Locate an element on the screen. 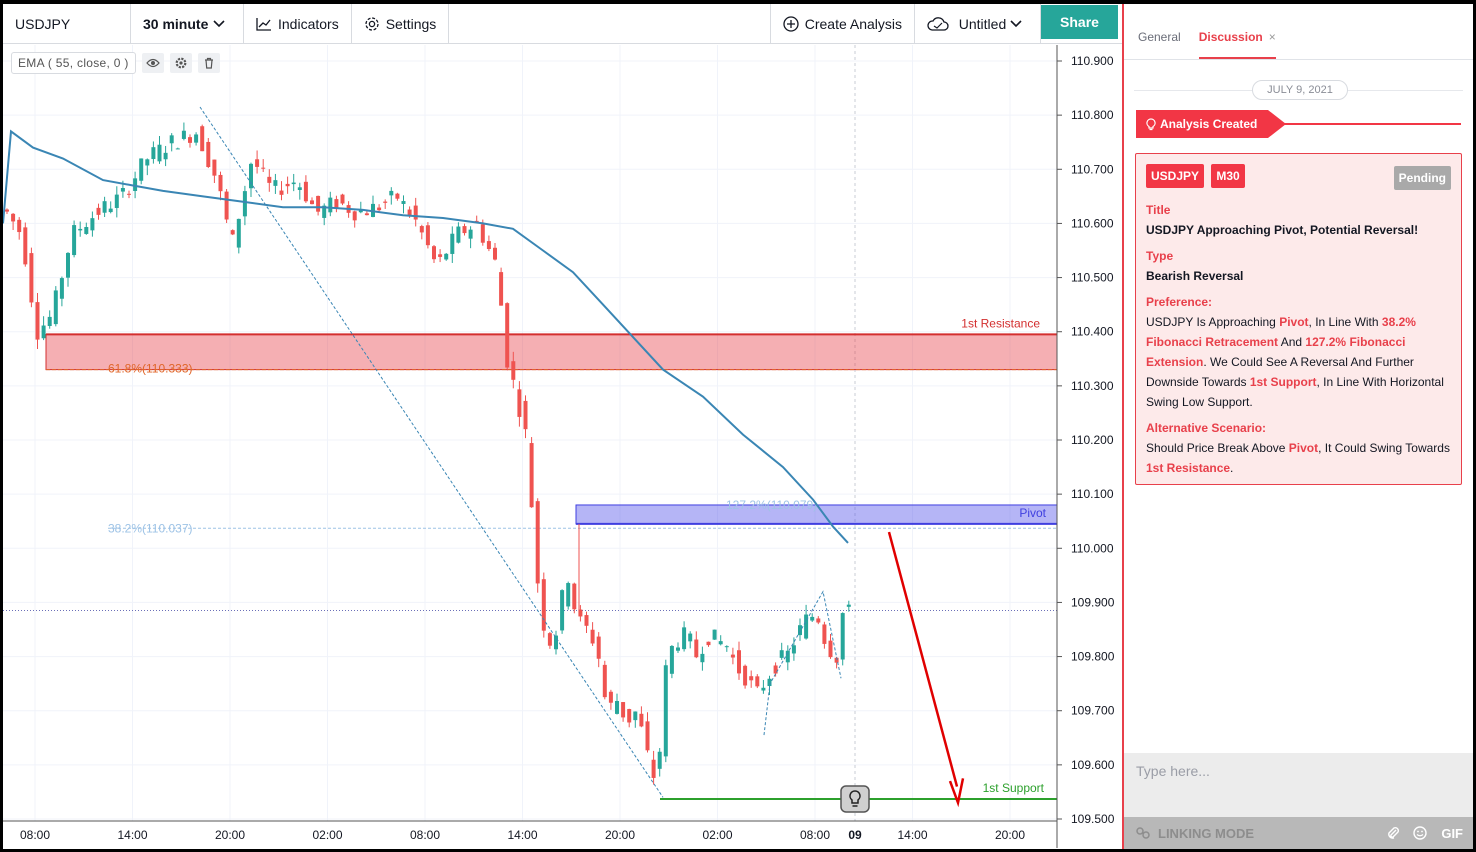 This screenshot has height=852, width=1476. price-axis-label: 110.700 is located at coordinates (1092, 169).